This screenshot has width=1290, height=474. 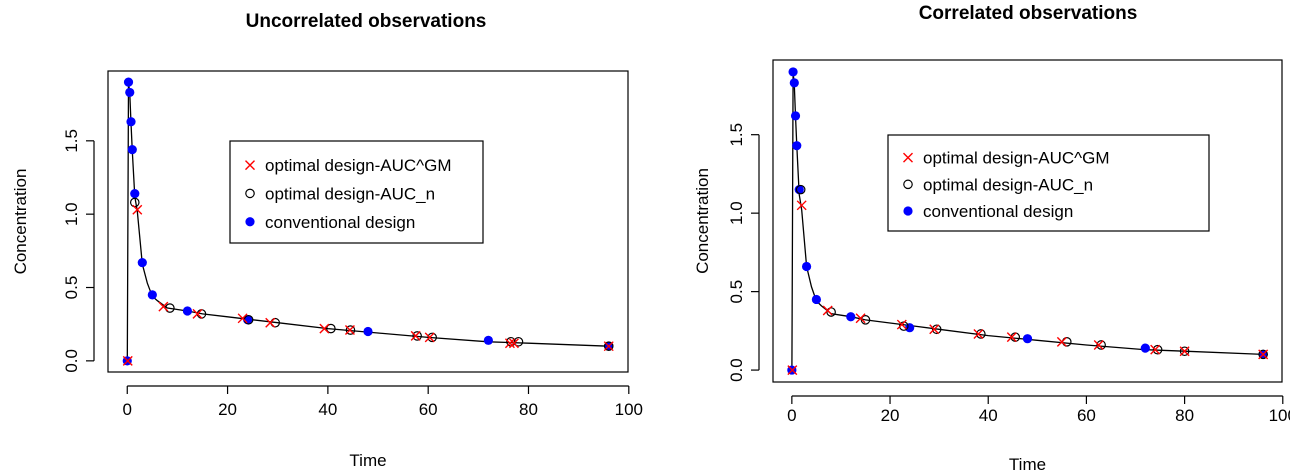 I want to click on x-tick-label: 40, so click(x=988, y=415).